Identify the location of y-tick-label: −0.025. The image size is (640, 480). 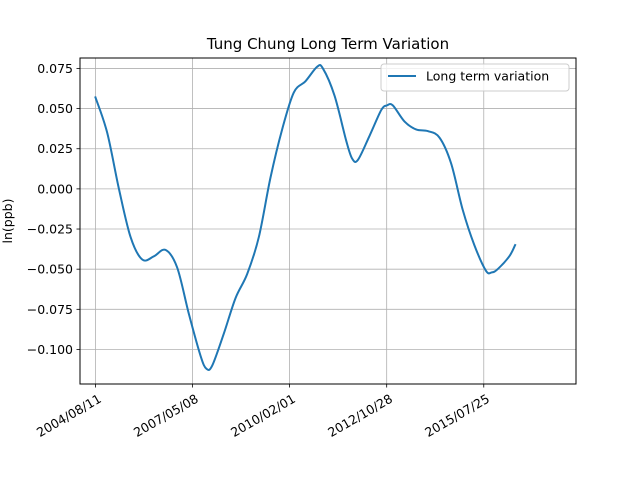
(50, 229).